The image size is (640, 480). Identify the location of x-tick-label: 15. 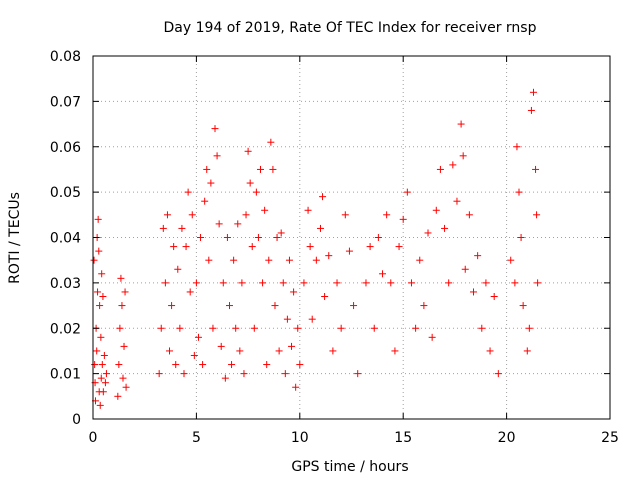
(403, 438).